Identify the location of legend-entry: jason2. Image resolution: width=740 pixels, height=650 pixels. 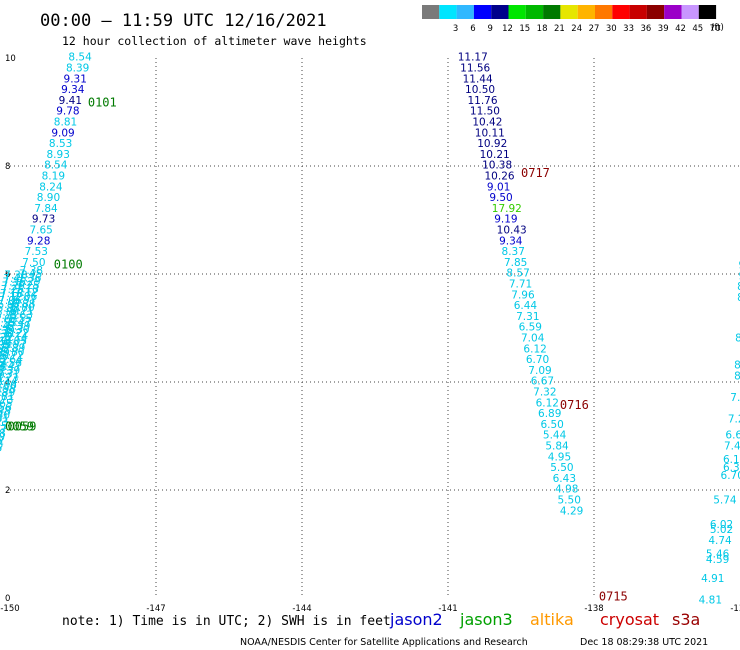
(416, 619).